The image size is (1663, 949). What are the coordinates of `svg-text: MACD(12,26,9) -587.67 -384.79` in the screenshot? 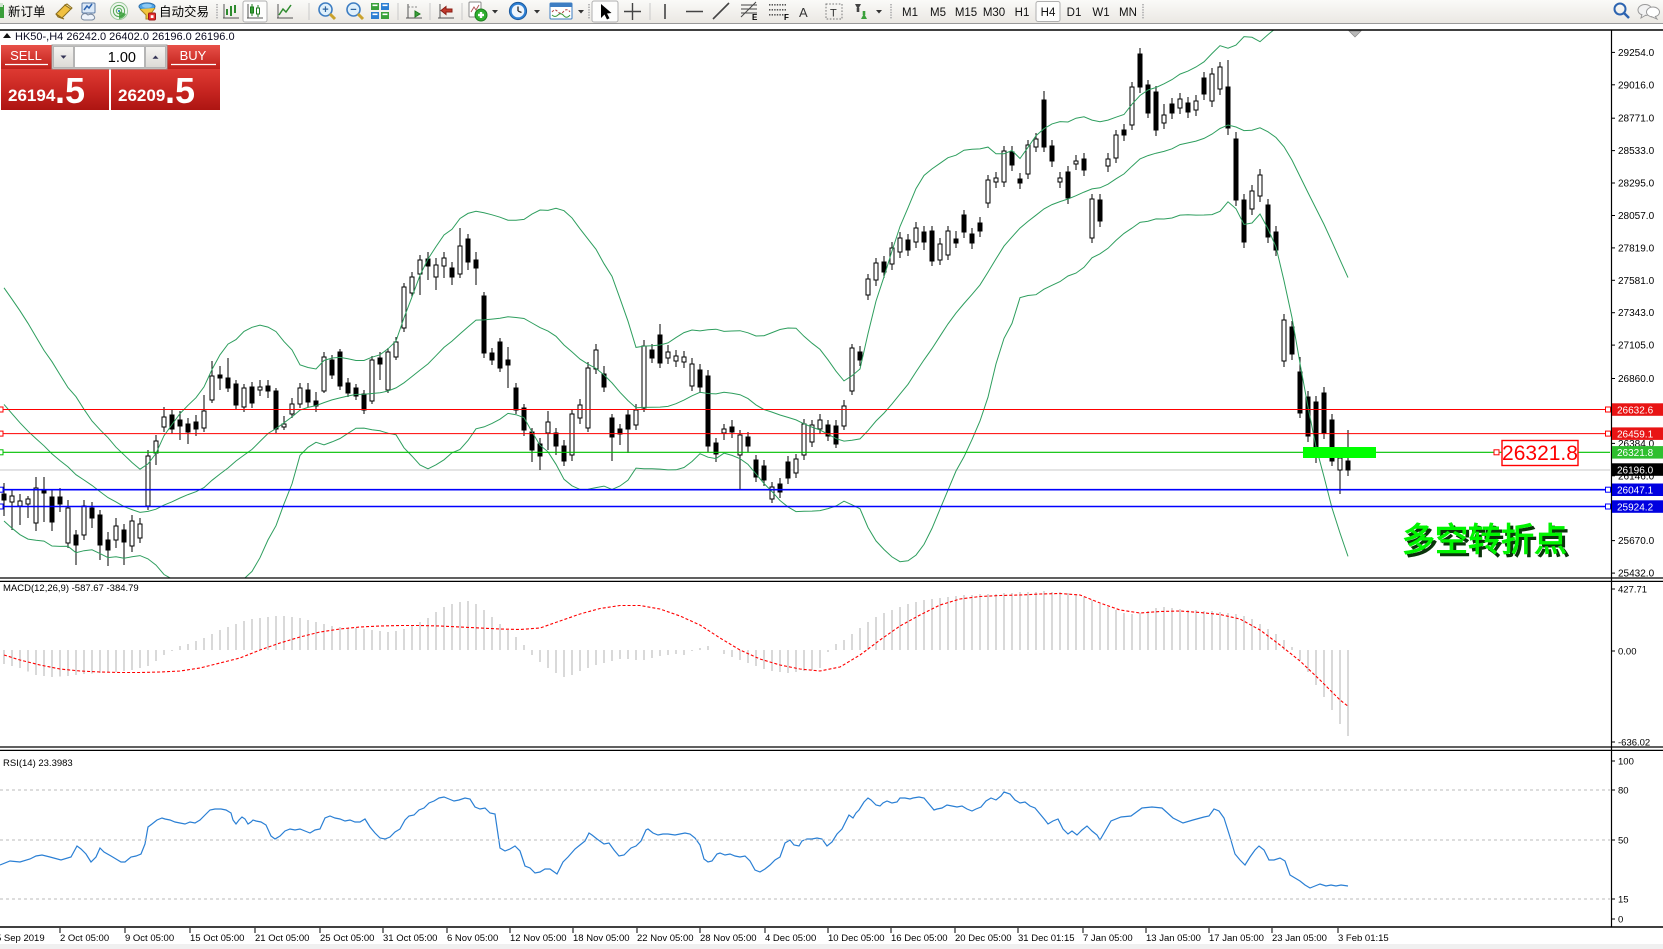 It's located at (71, 588).